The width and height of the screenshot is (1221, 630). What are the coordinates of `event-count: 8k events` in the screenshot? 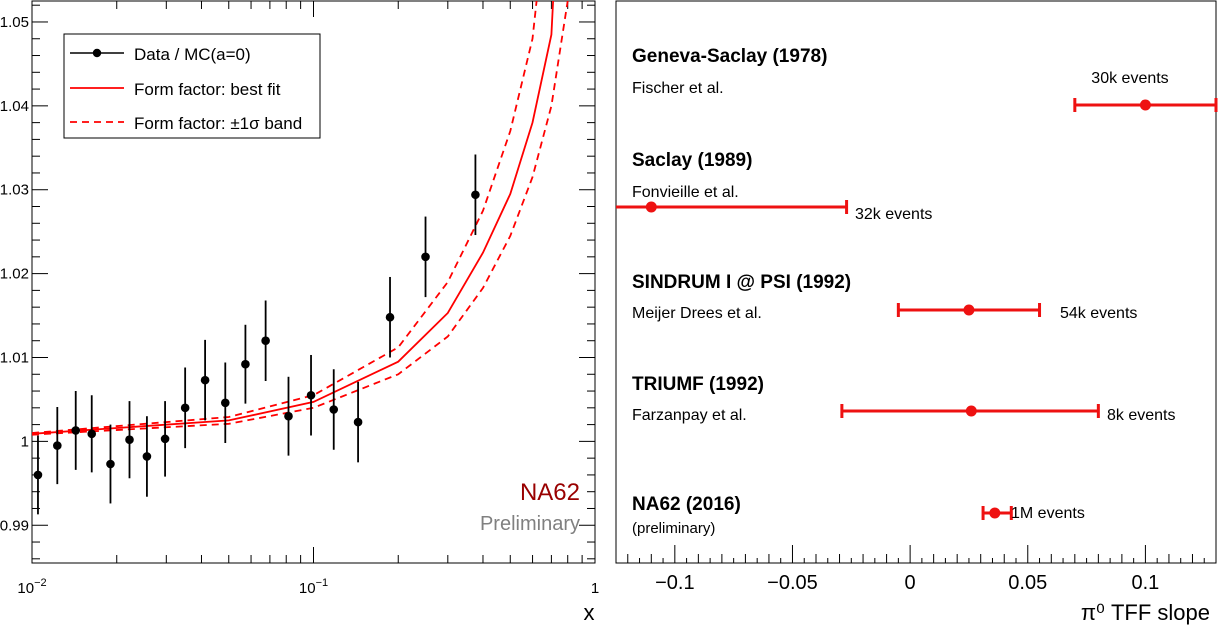 It's located at (1141, 415).